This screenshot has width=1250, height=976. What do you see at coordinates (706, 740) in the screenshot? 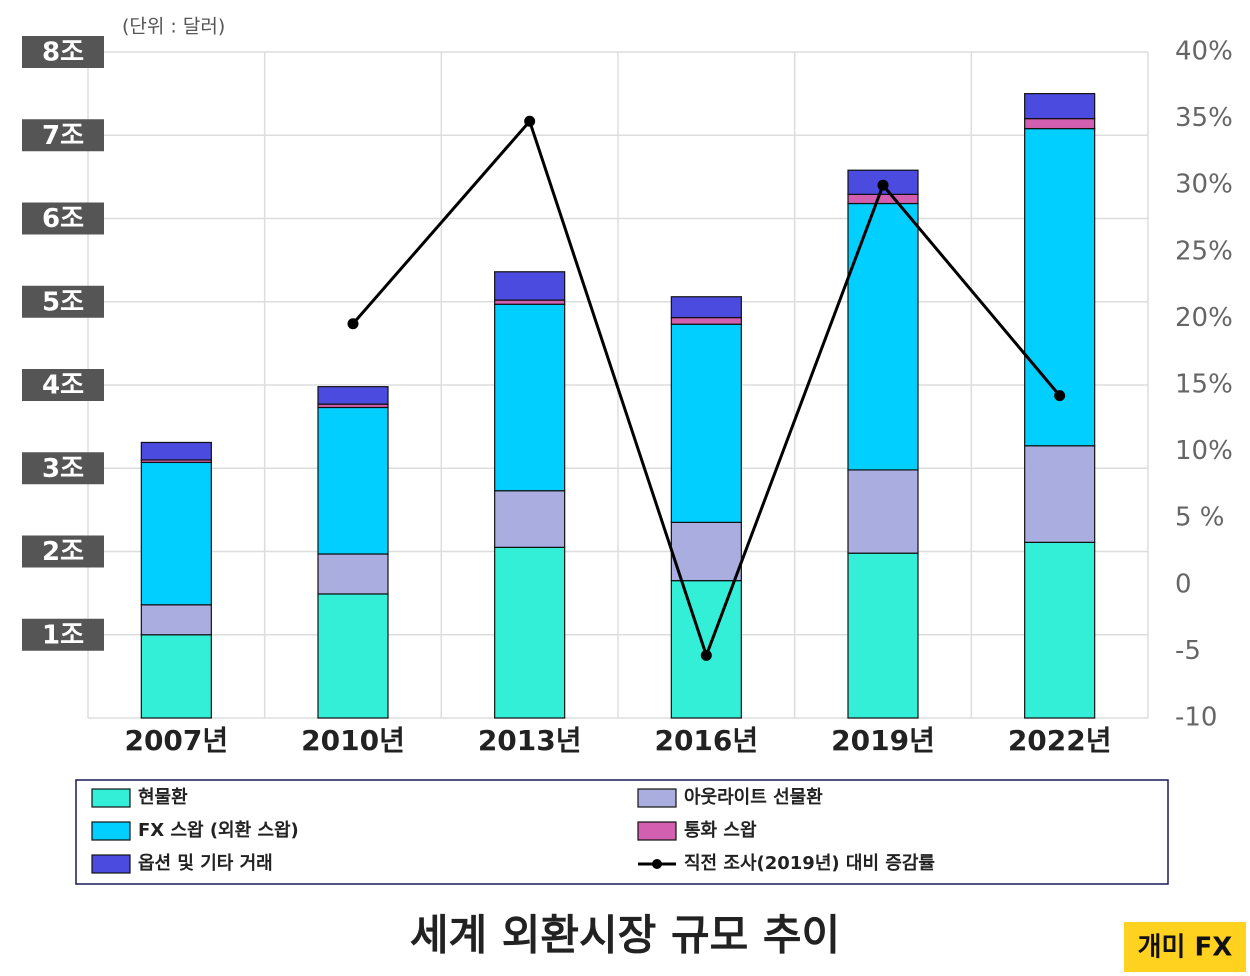
I see `x-tick-label: 2016년` at bounding box center [706, 740].